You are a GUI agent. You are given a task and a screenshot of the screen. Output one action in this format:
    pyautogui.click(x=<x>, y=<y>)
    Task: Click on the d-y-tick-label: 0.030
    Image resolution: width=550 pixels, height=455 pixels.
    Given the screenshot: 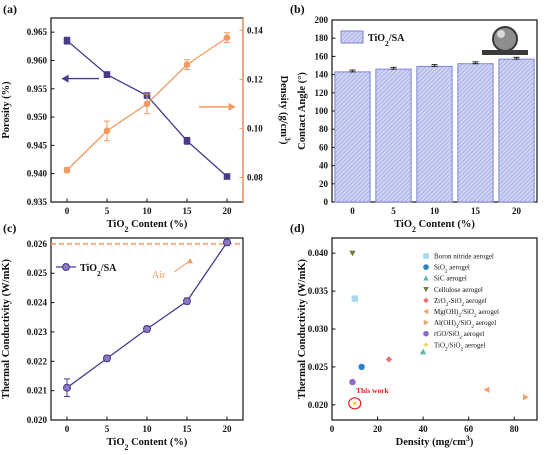 What is the action you would take?
    pyautogui.click(x=318, y=329)
    